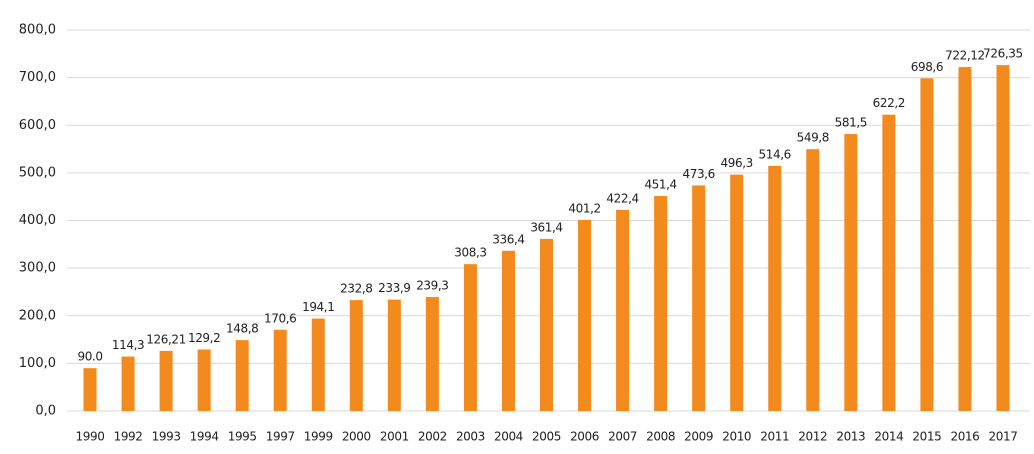  What do you see at coordinates (280, 437) in the screenshot?
I see `x-tick-label: 1997` at bounding box center [280, 437].